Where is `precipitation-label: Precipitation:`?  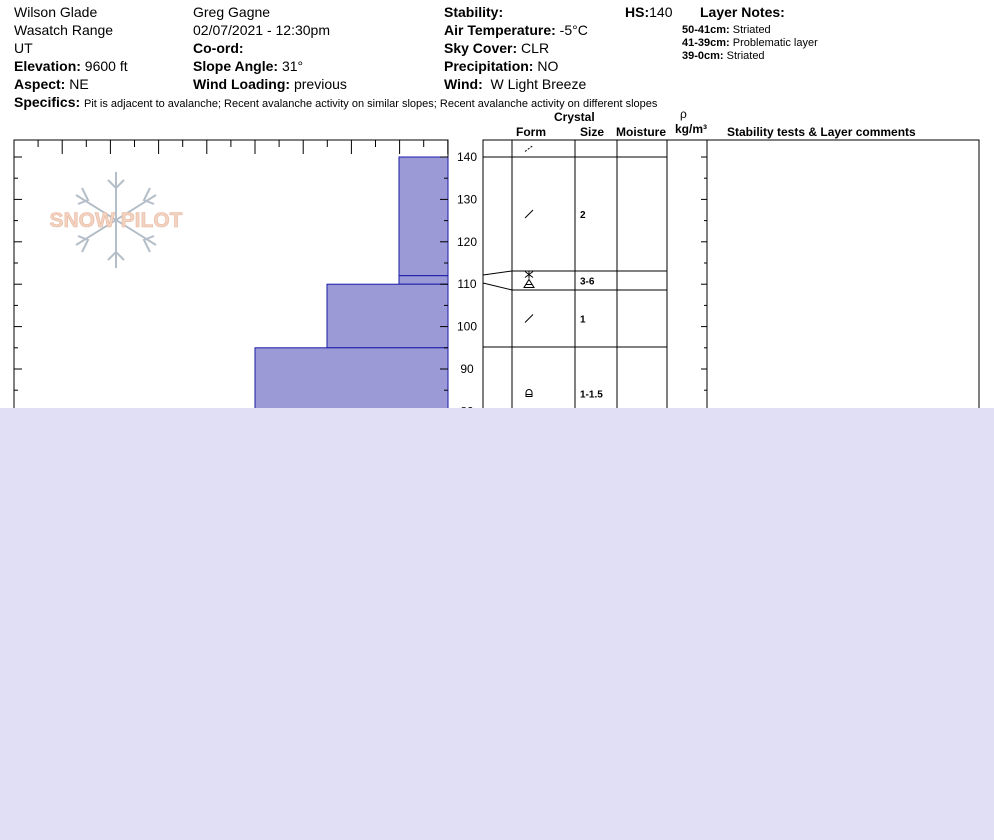 precipitation-label: Precipitation: is located at coordinates (489, 66).